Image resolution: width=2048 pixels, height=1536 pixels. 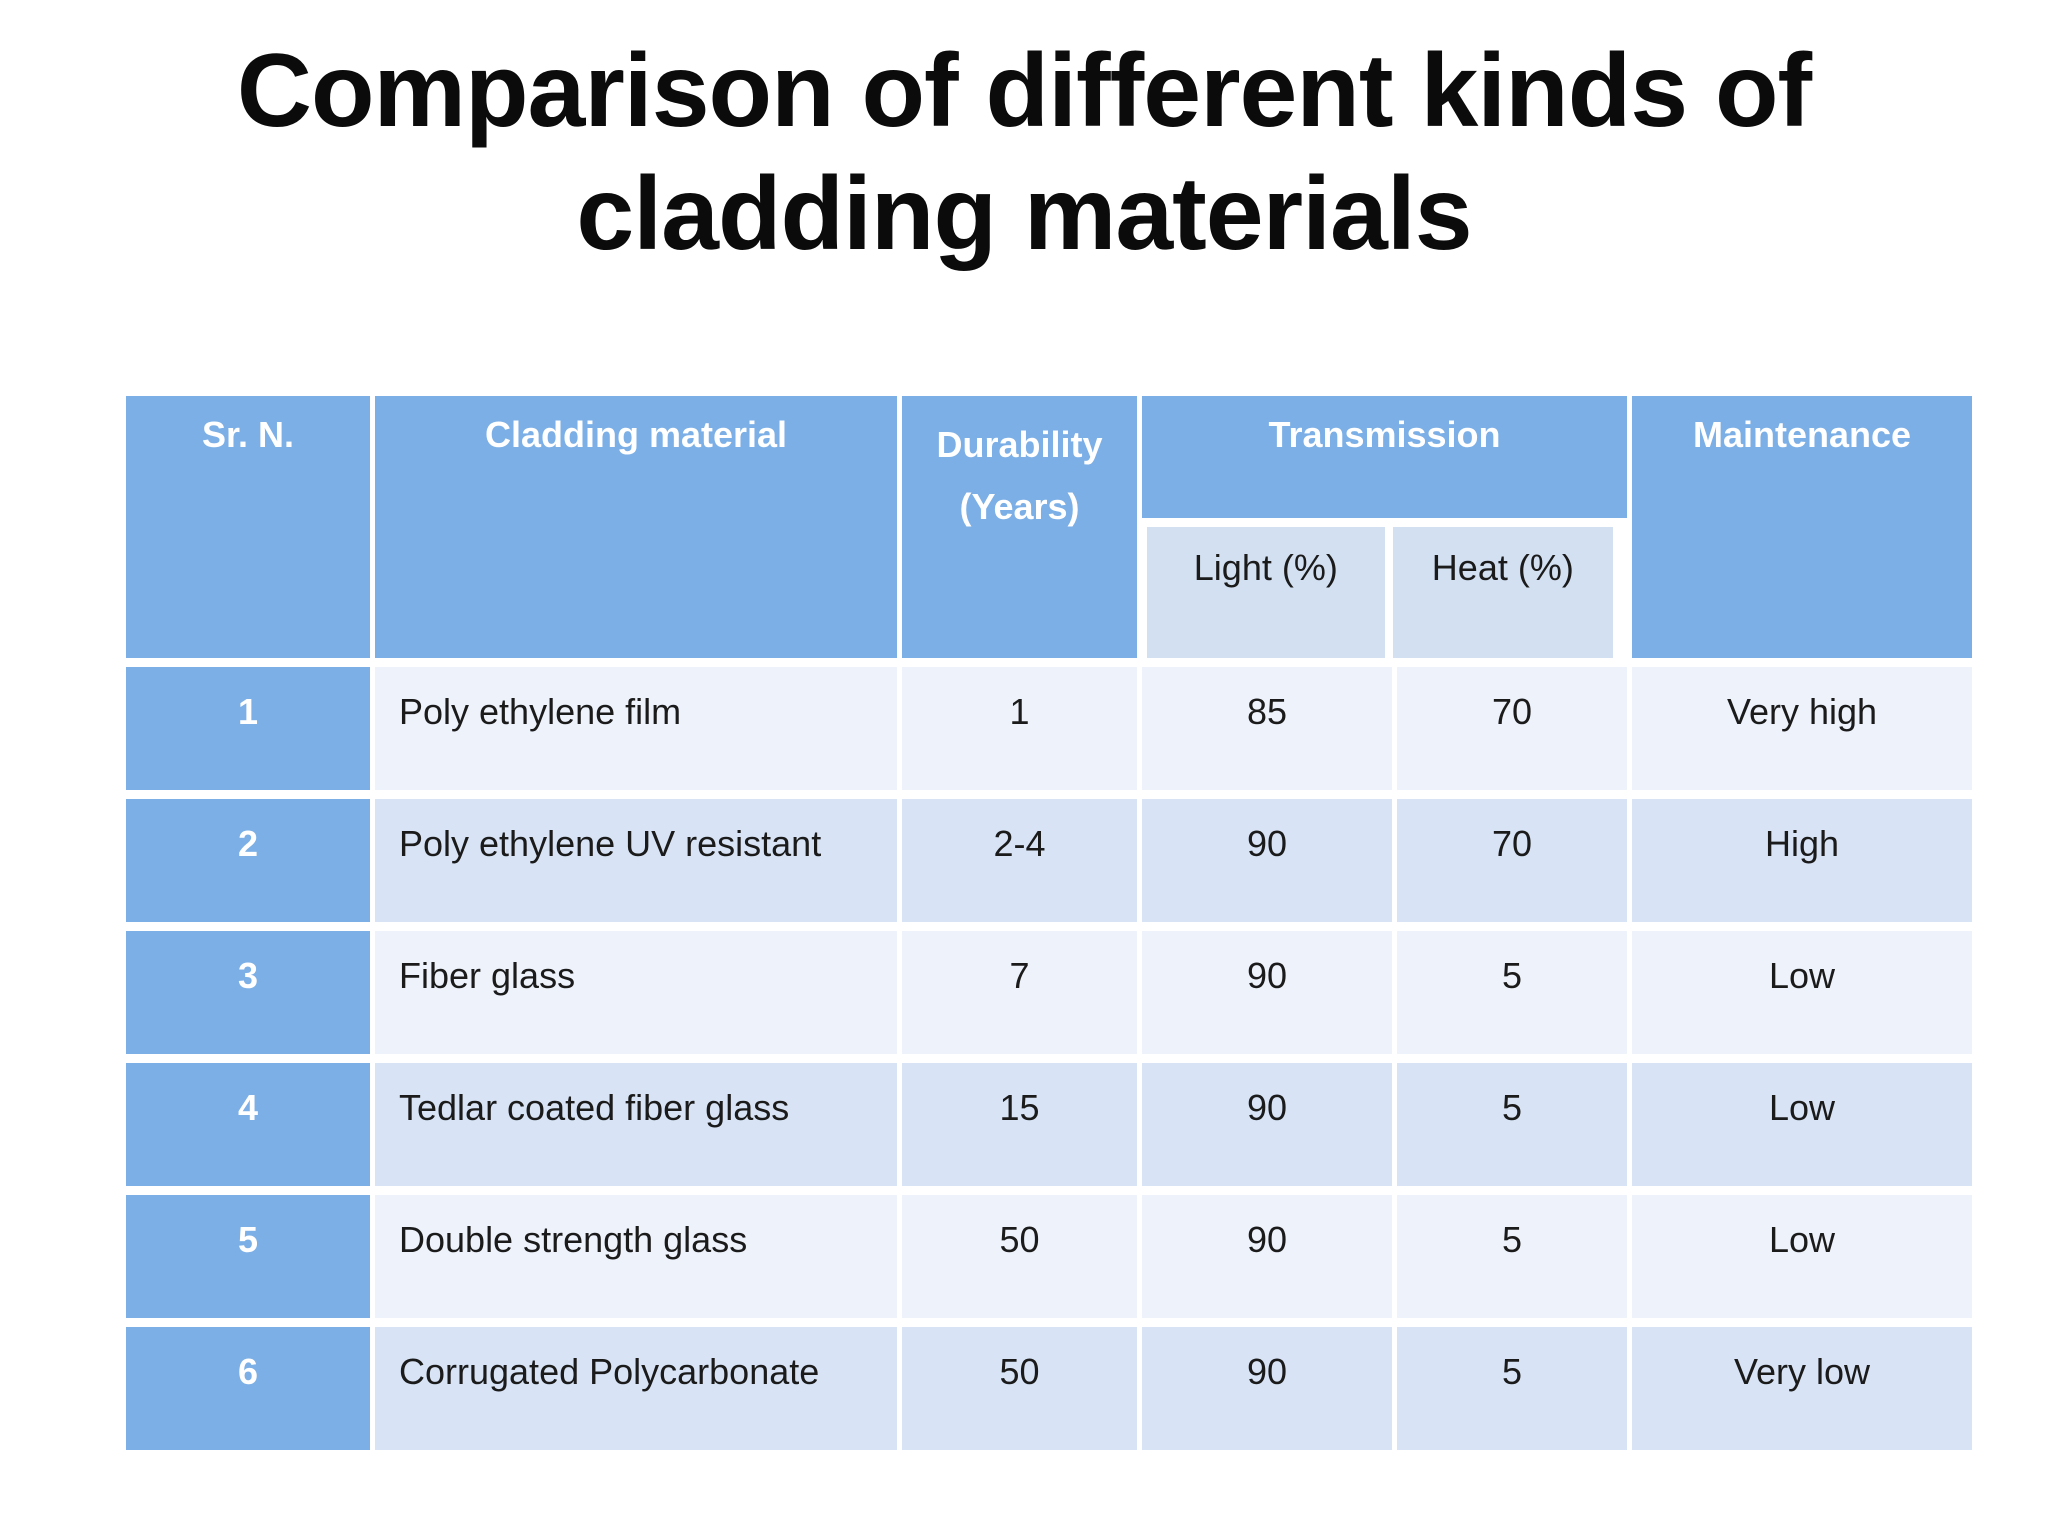 What do you see at coordinates (1802, 1388) in the screenshot?
I see `cell-maintenance: Very low` at bounding box center [1802, 1388].